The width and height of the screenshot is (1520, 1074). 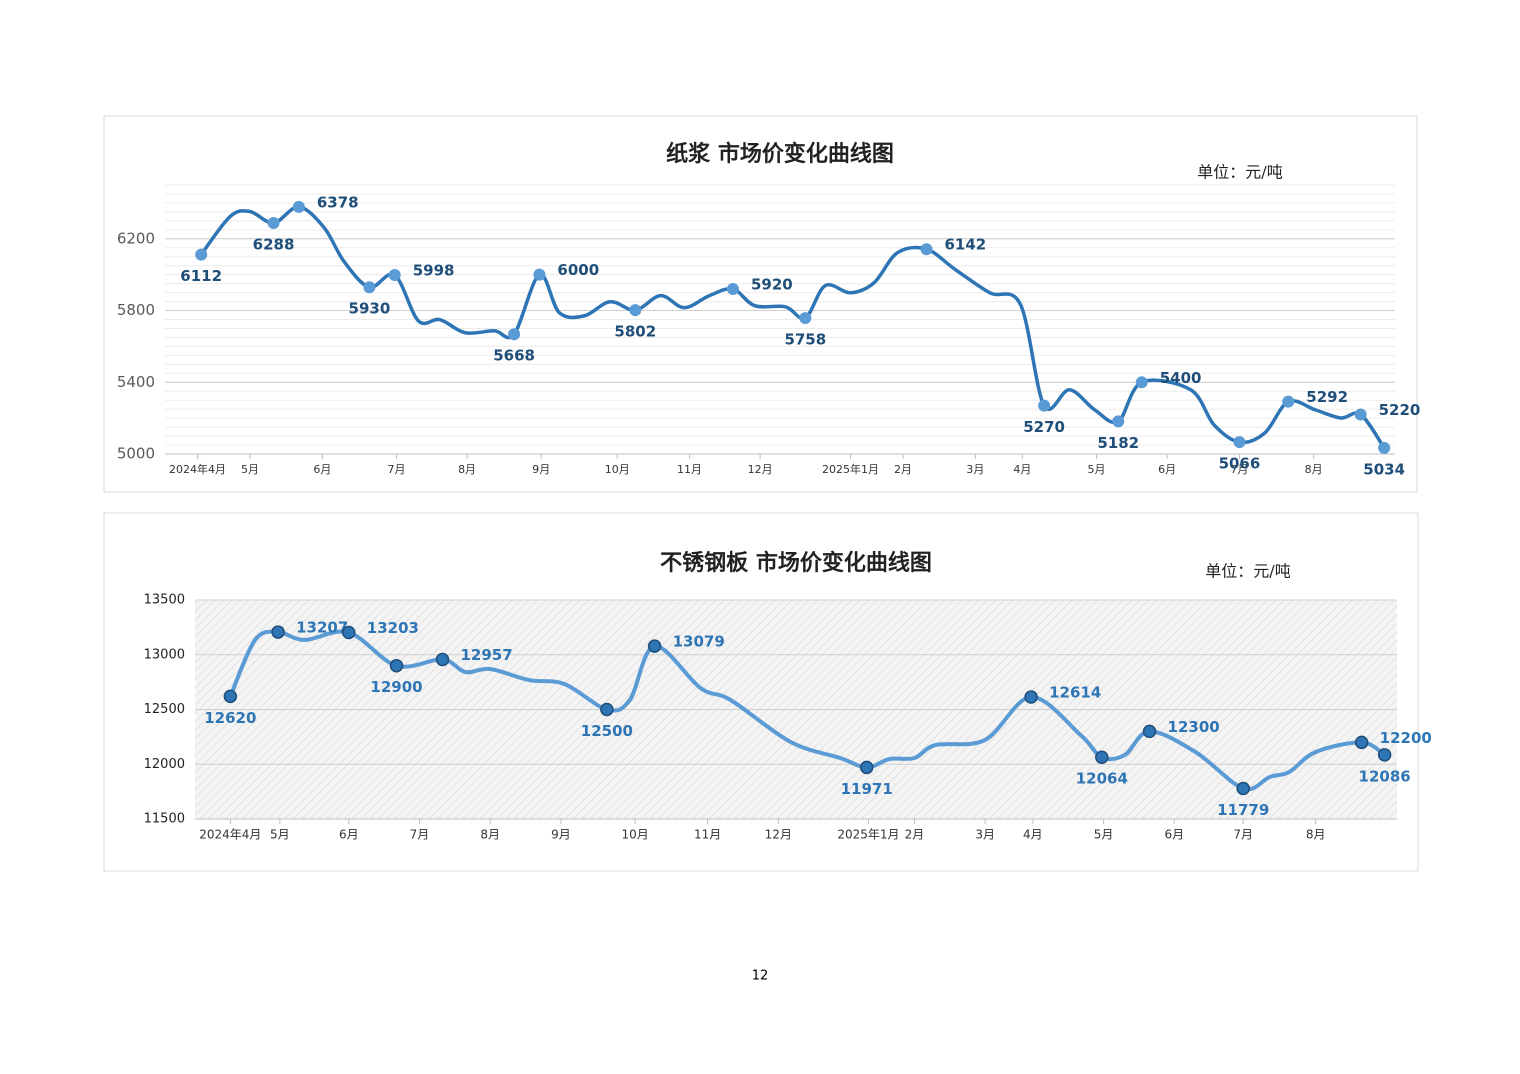 What do you see at coordinates (867, 789) in the screenshot?
I see `data-label: 11971` at bounding box center [867, 789].